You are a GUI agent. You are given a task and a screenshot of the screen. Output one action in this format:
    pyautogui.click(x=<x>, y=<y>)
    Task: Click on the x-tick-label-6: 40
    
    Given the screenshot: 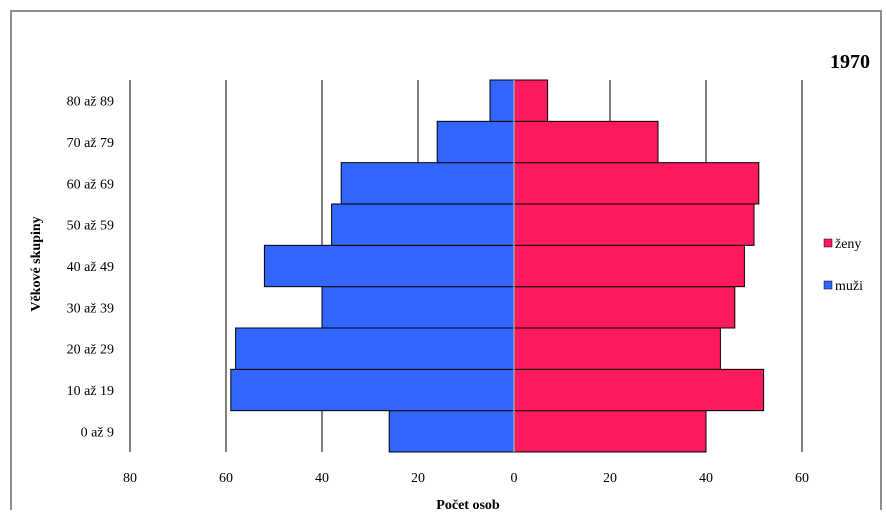 What is the action you would take?
    pyautogui.click(x=706, y=478)
    